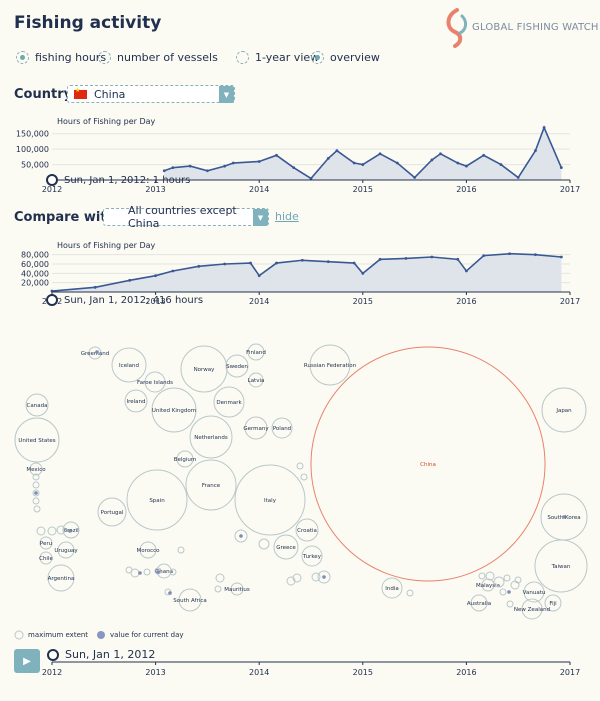  What do you see at coordinates (186, 217) in the screenshot?
I see `compare-select: All countries except China ▼` at bounding box center [186, 217].